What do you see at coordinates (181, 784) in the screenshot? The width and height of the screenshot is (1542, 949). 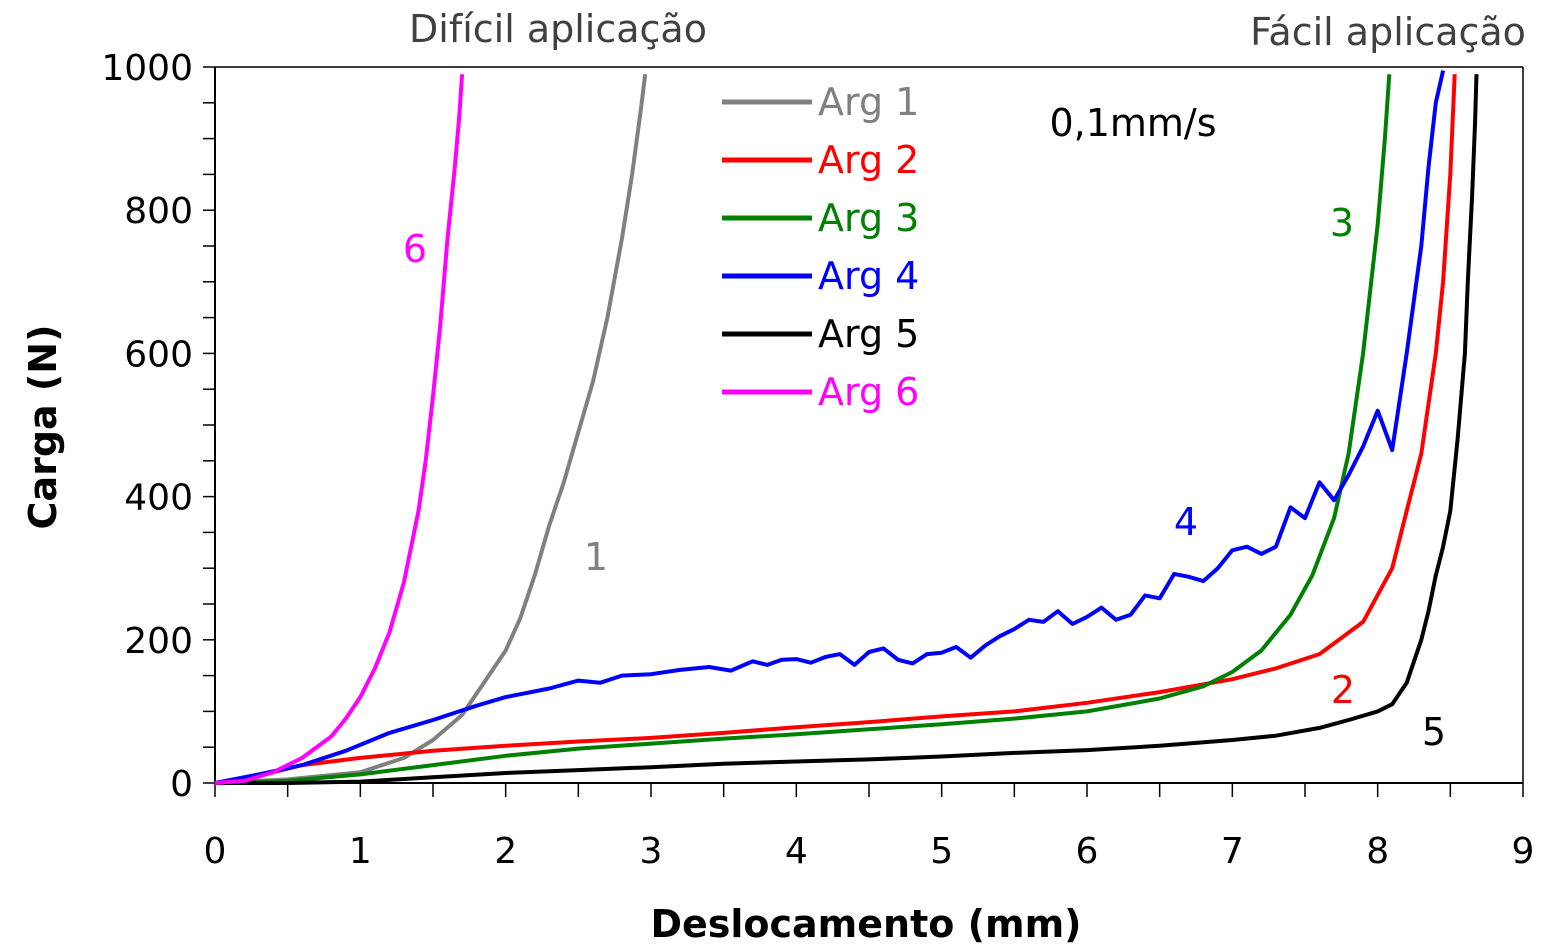 I see `y-tick-label: 0` at bounding box center [181, 784].